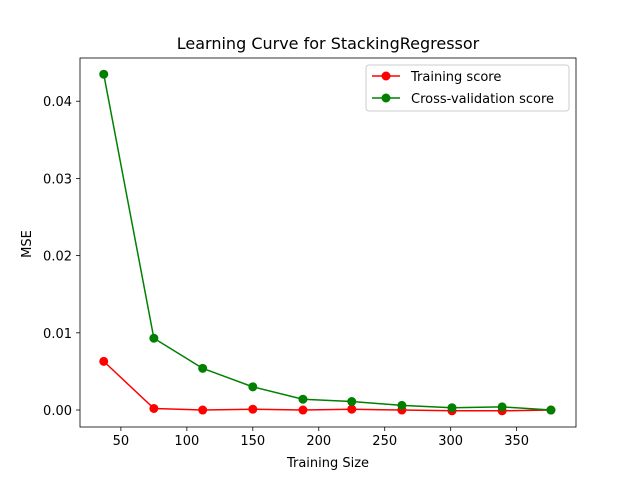  Describe the element at coordinates (386, 76) in the screenshot. I see `legend-training-score-marker` at that location.